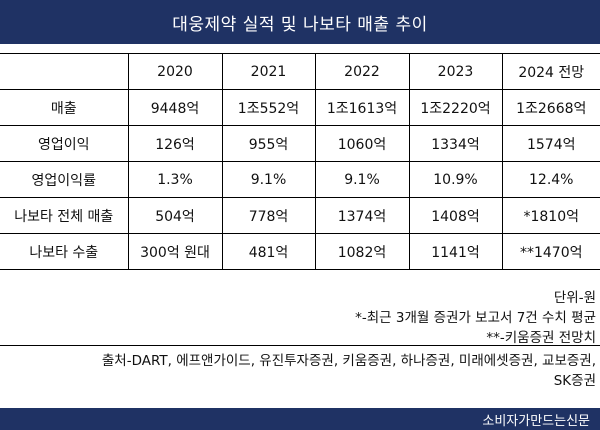  I want to click on table-cell: 10.9%, so click(455, 179).